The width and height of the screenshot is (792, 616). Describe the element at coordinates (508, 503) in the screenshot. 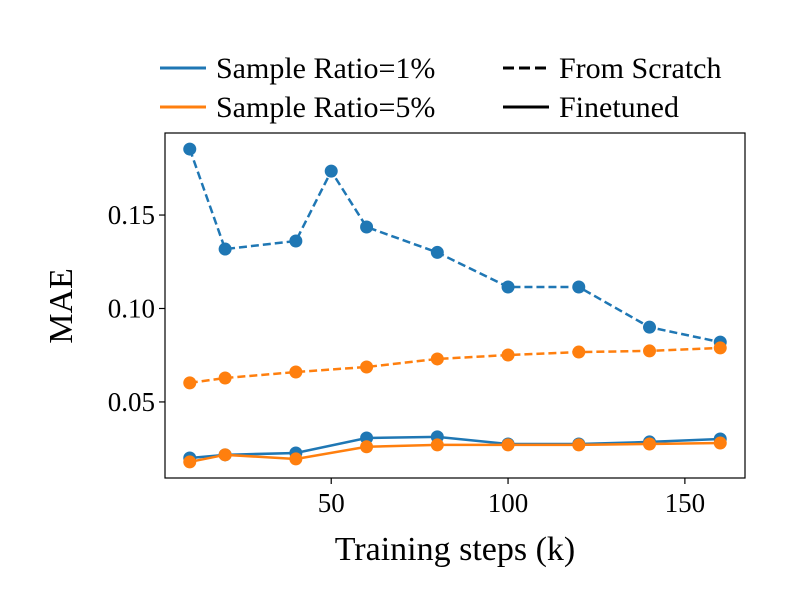

I see `x-tick-label: 100` at that location.